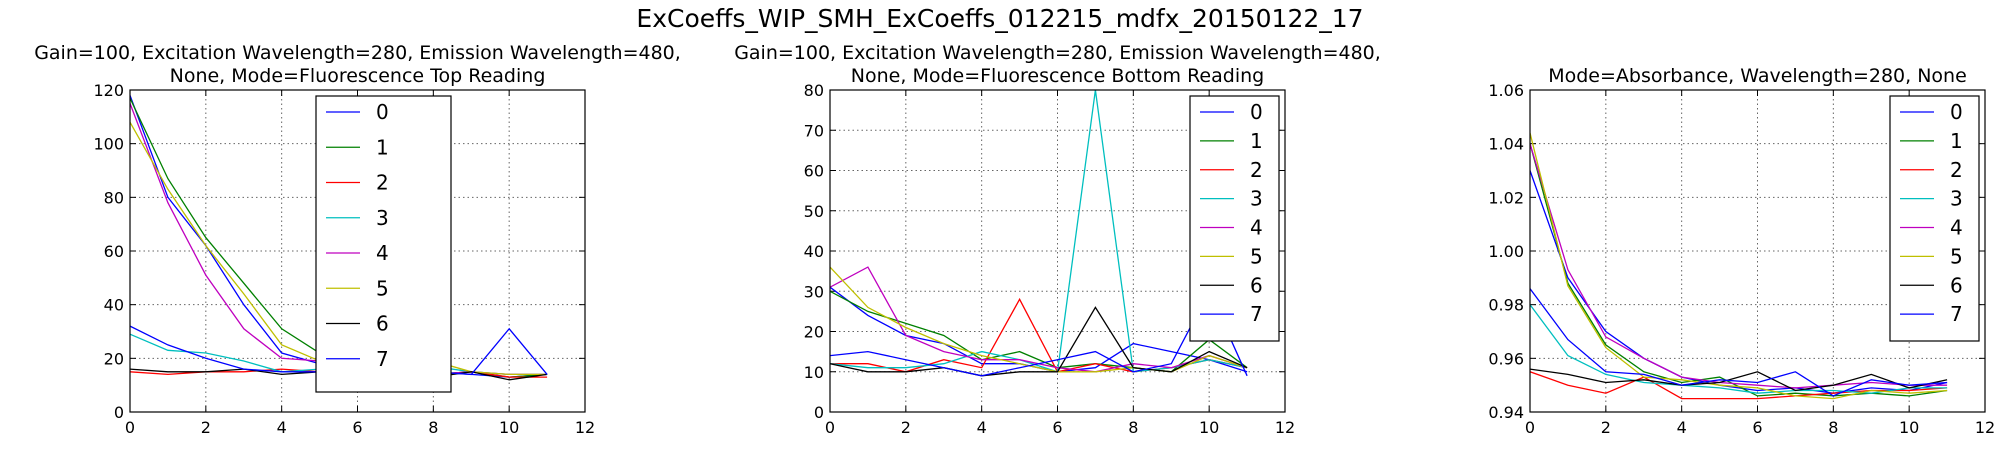 This screenshot has width=2000, height=450. I want to click on y-tick-label: 10, so click(814, 372).